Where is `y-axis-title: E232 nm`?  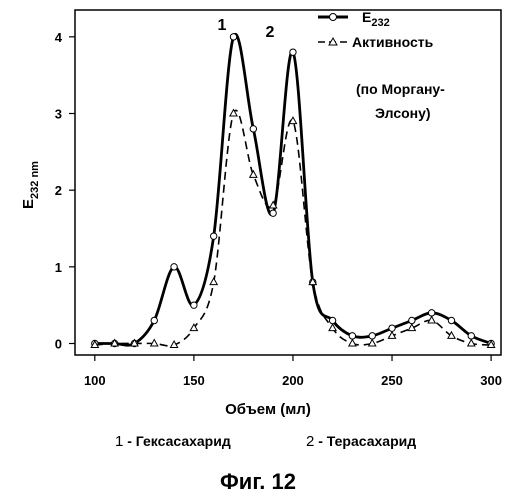
y-axis-title: E232 nm is located at coordinates (30, 185).